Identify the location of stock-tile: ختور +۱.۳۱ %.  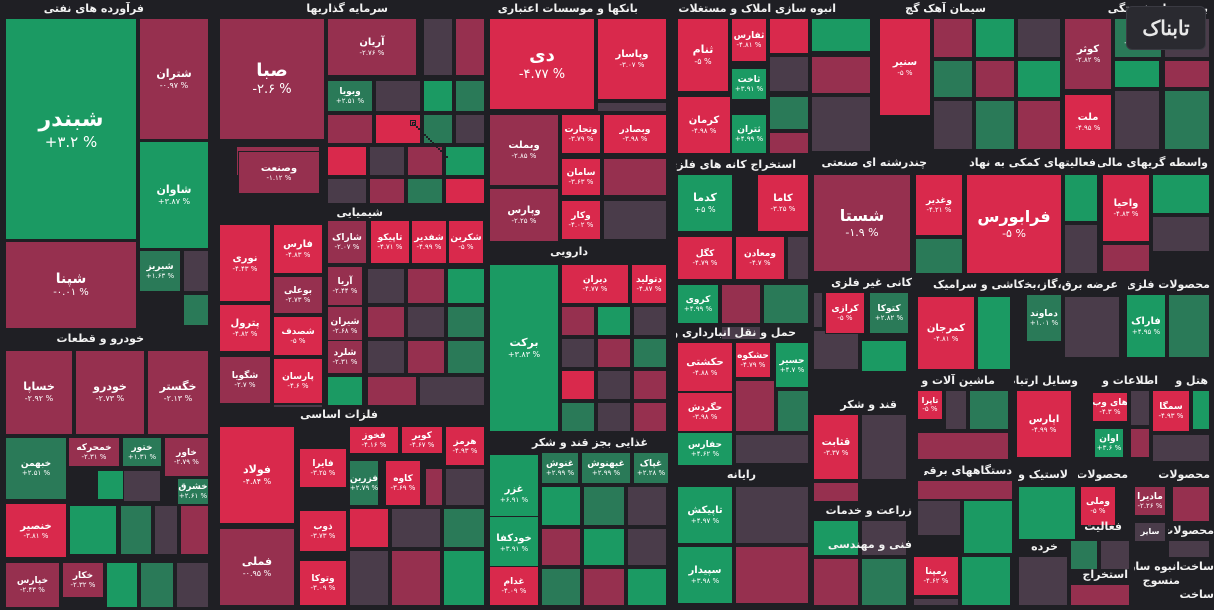
(142, 452).